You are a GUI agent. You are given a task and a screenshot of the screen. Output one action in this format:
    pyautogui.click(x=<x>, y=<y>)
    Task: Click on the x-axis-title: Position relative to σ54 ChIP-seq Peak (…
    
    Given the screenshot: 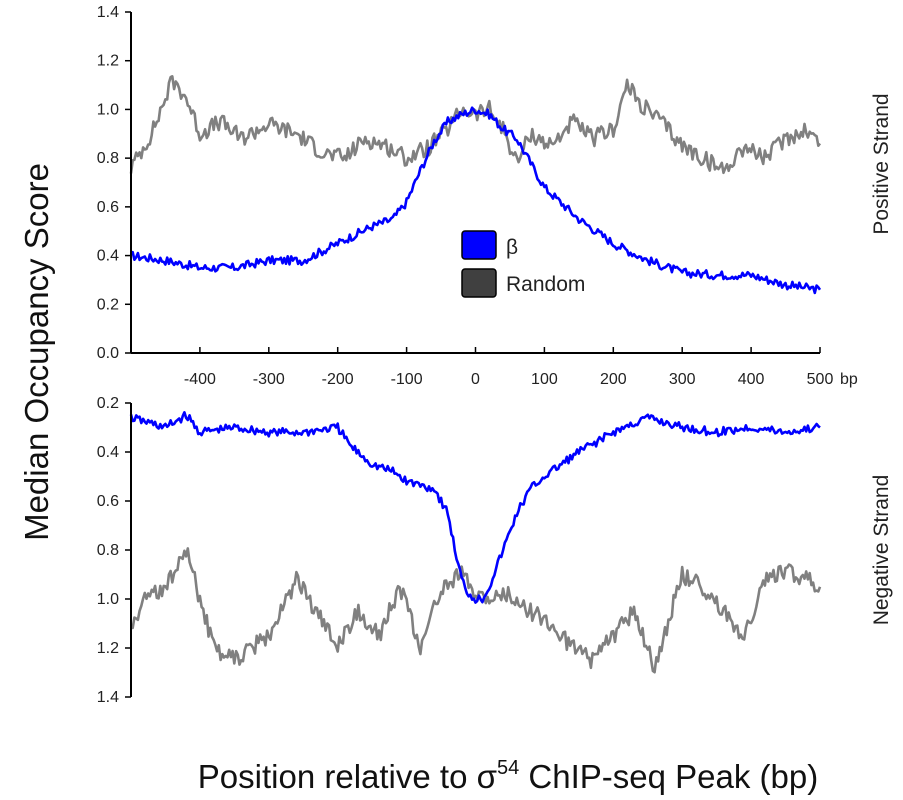 What is the action you would take?
    pyautogui.click(x=508, y=776)
    